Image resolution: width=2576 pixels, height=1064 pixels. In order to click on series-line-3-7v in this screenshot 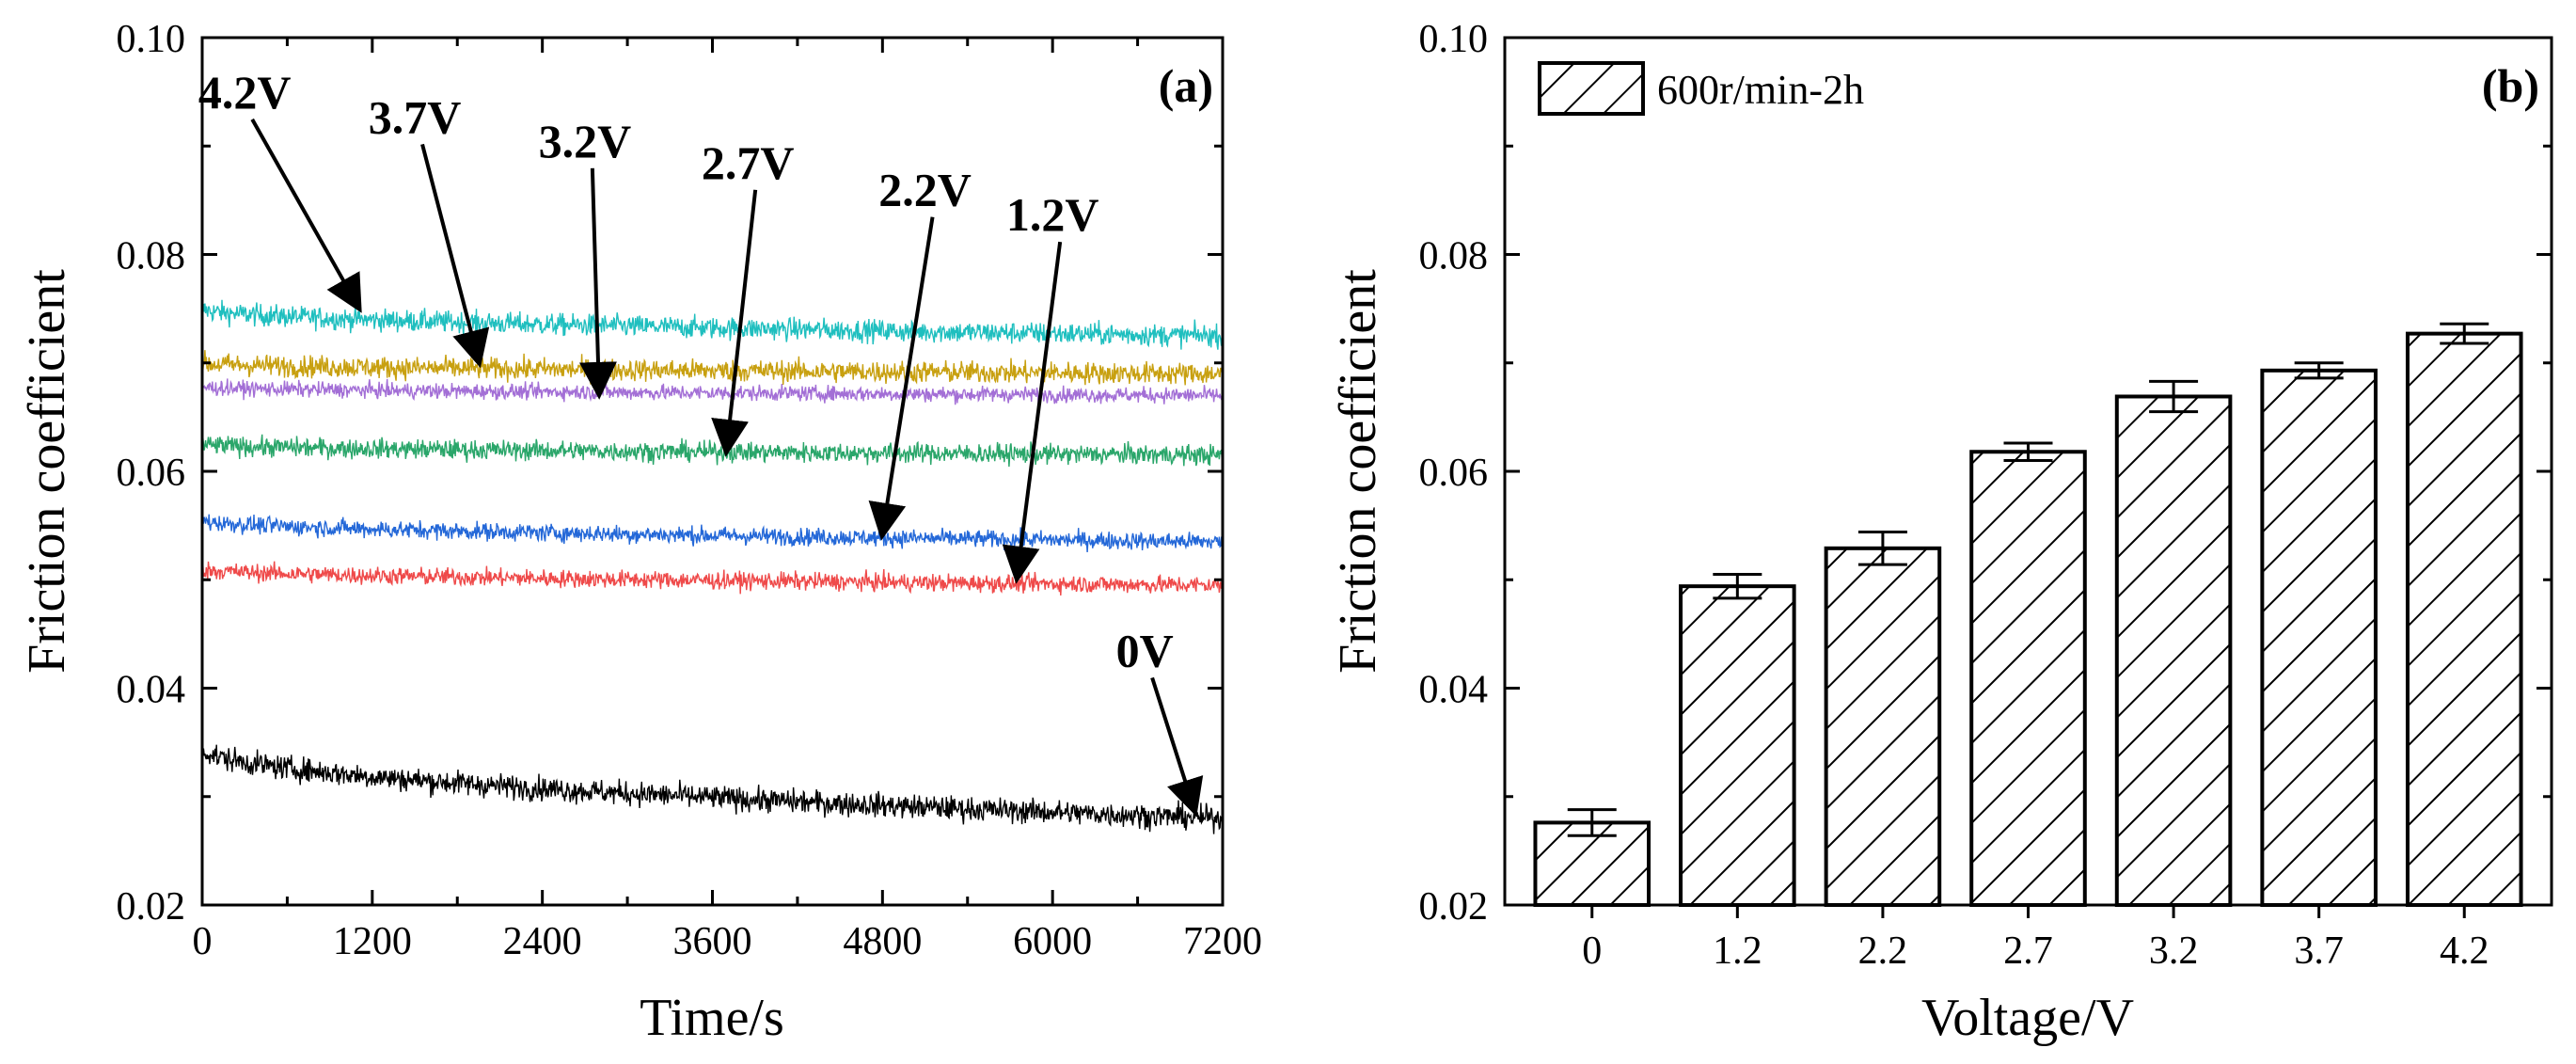, I will do `click(712, 368)`.